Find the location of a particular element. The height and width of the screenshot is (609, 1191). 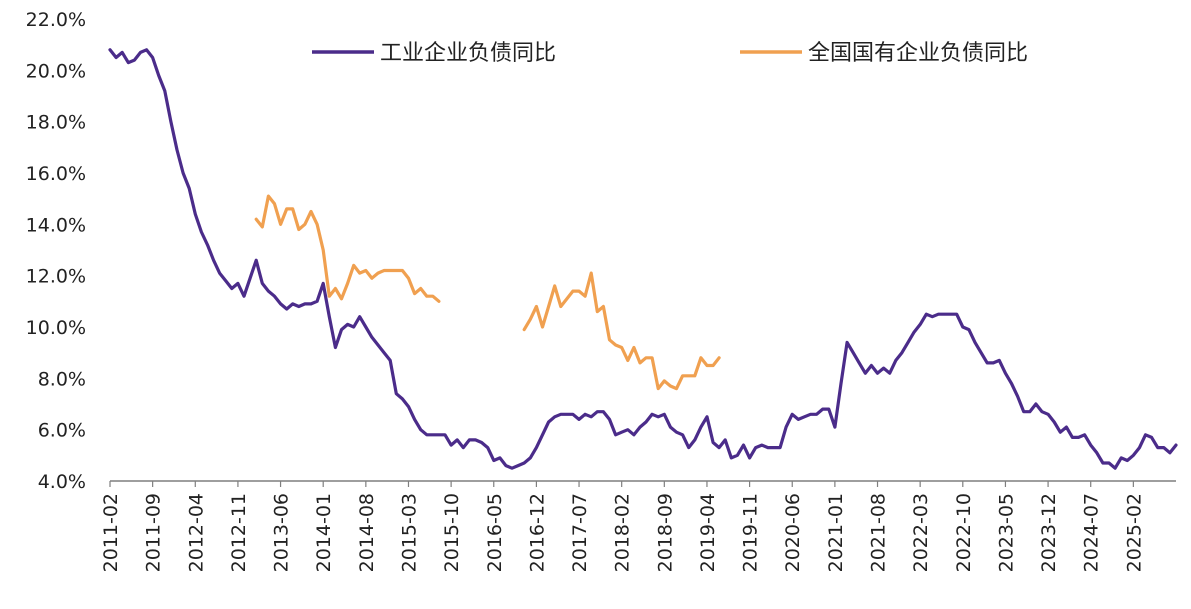

x-tick-label: 2022-10 is located at coordinates (964, 532).